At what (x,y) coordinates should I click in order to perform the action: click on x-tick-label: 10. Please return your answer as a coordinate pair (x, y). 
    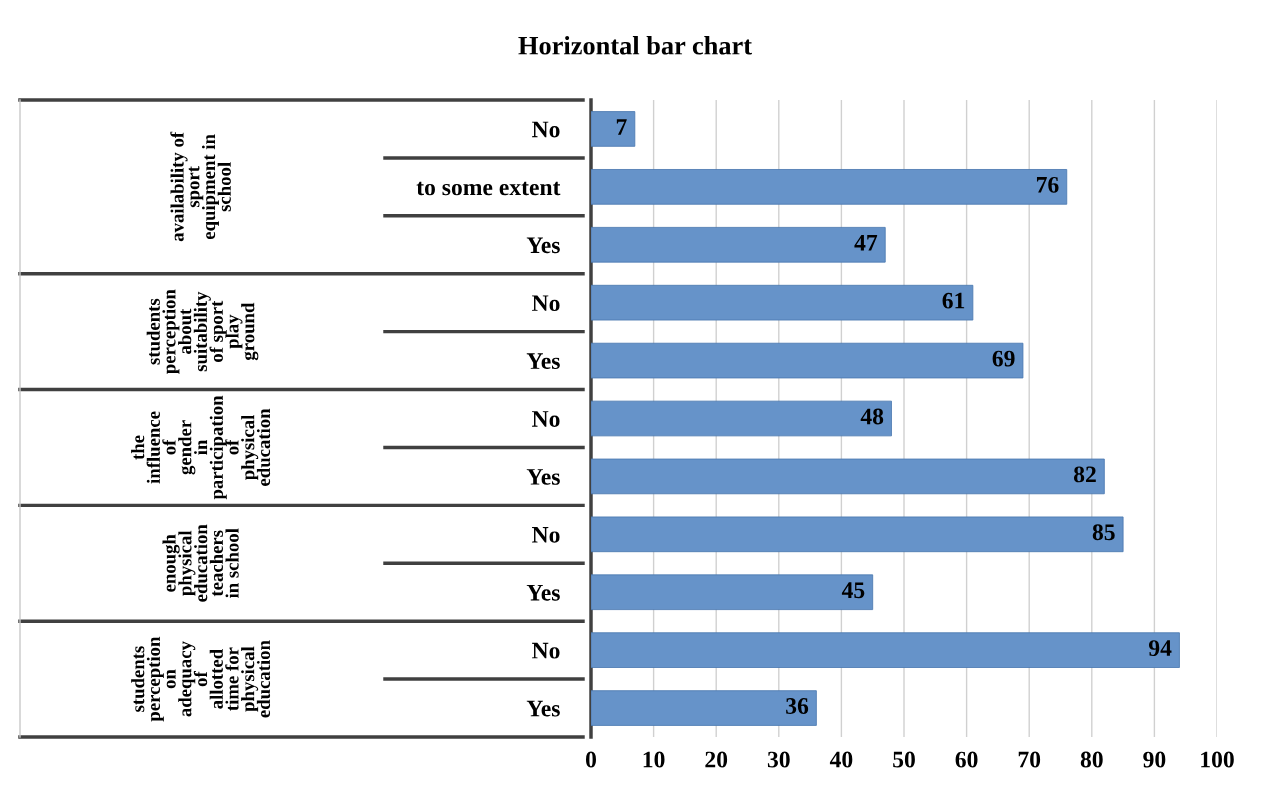
    Looking at the image, I should click on (654, 759).